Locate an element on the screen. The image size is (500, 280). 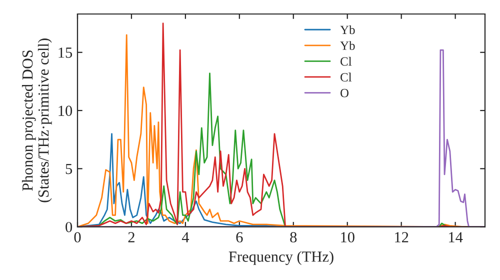
x-tick-label: 4 is located at coordinates (186, 237).